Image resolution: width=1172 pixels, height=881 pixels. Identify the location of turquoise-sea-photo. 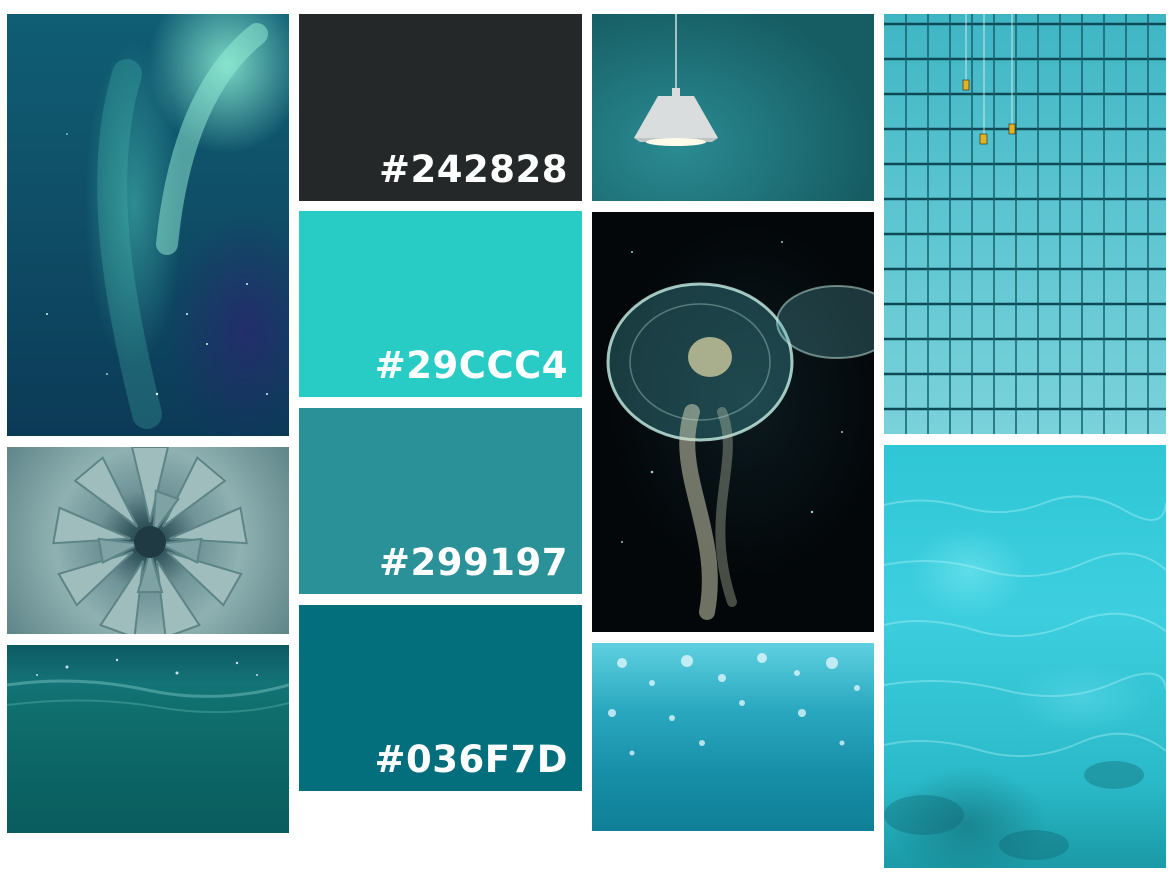
(1025, 656).